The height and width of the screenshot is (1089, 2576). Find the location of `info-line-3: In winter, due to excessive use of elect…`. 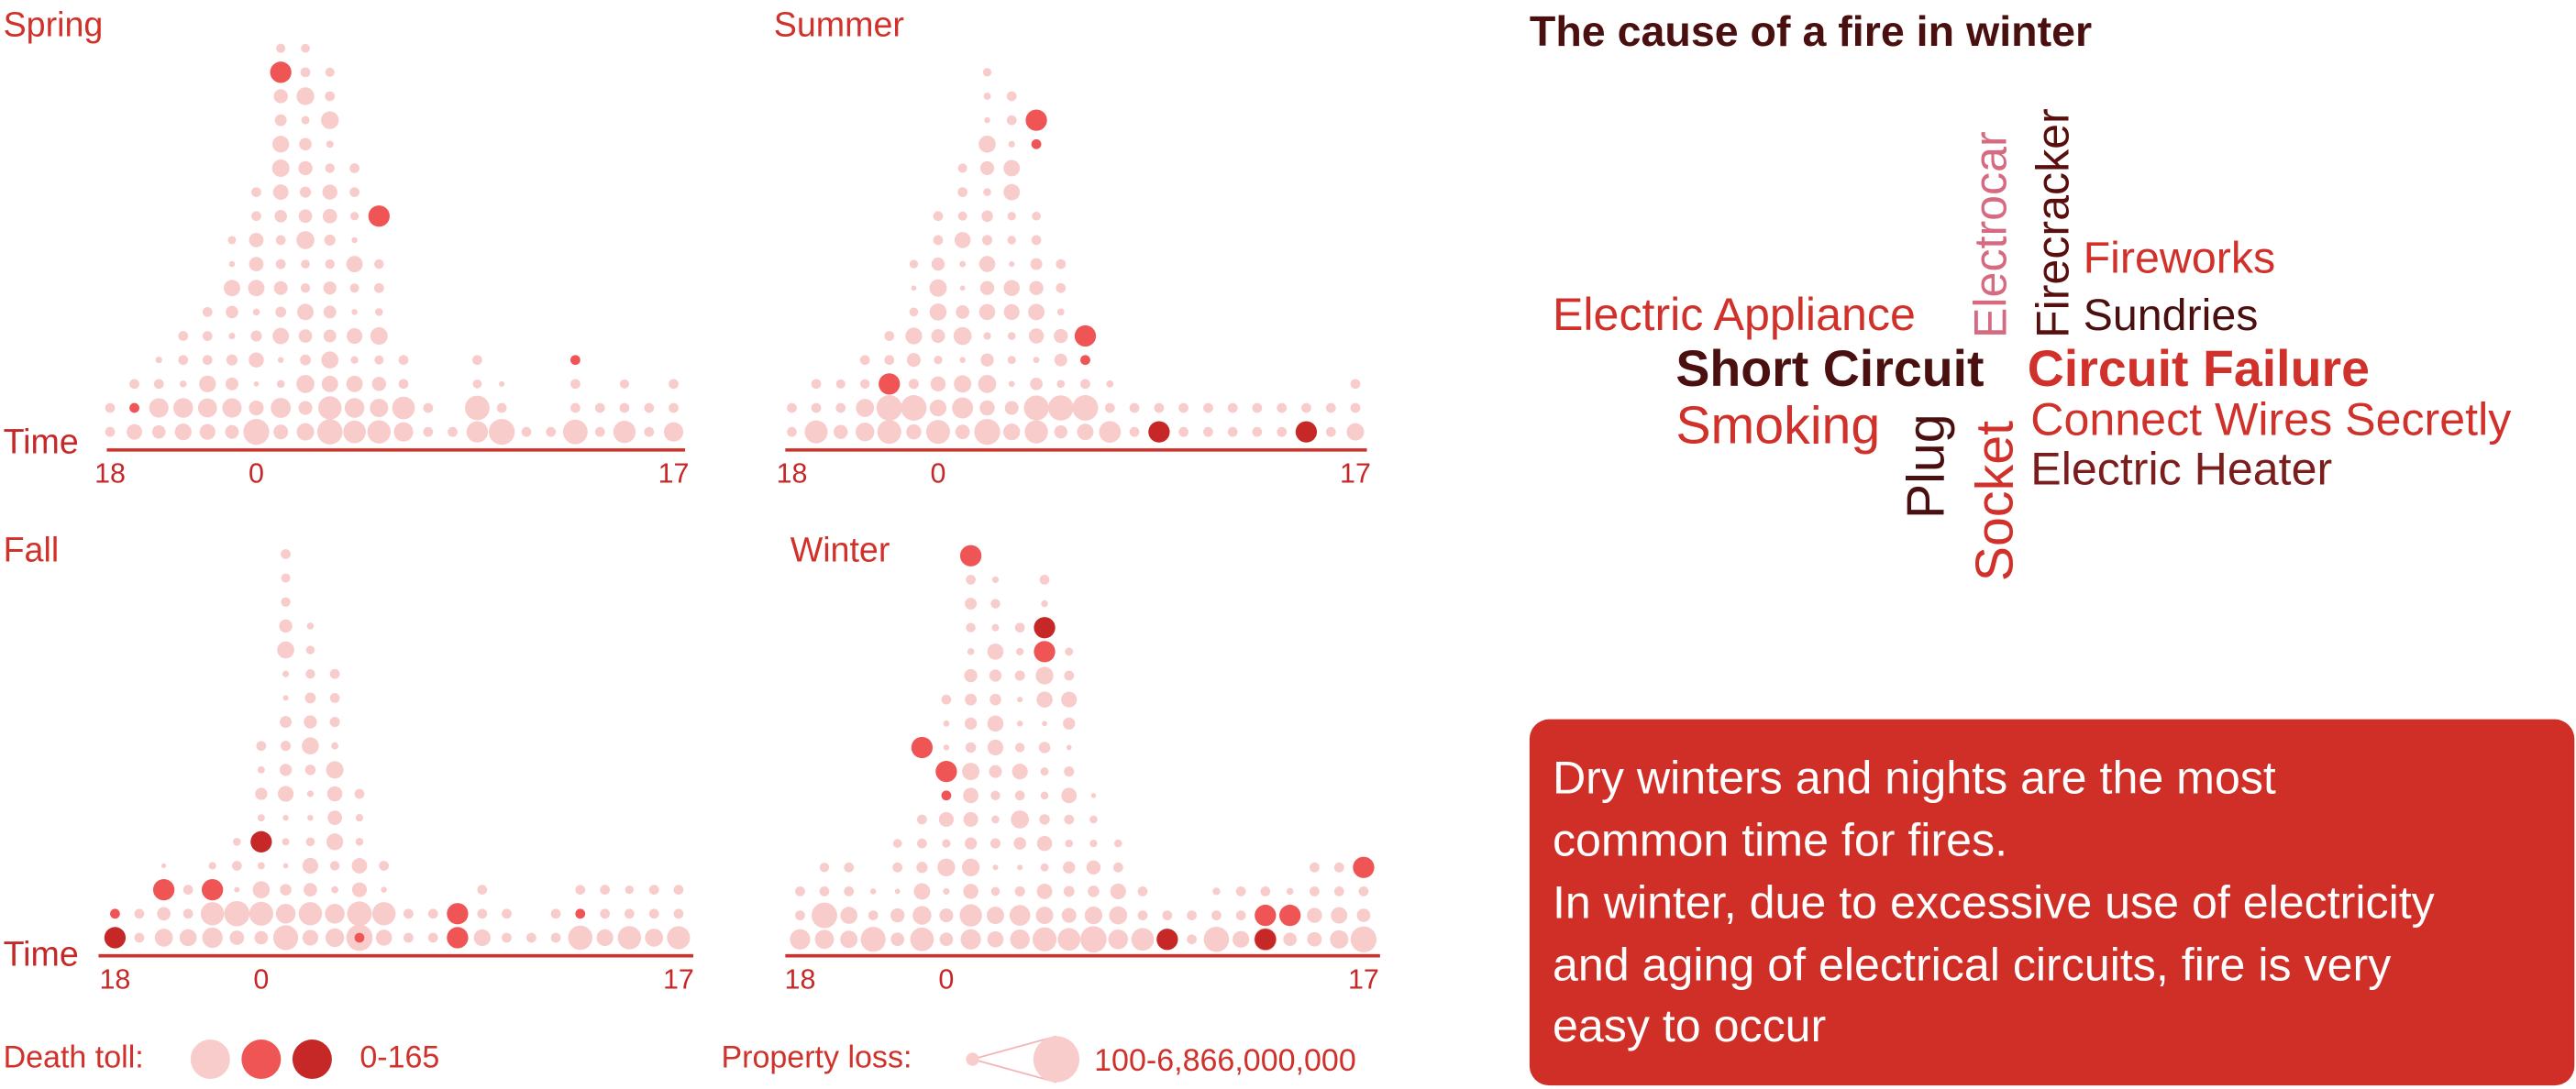

info-line-3: In winter, due to excessive use of elect… is located at coordinates (1994, 902).